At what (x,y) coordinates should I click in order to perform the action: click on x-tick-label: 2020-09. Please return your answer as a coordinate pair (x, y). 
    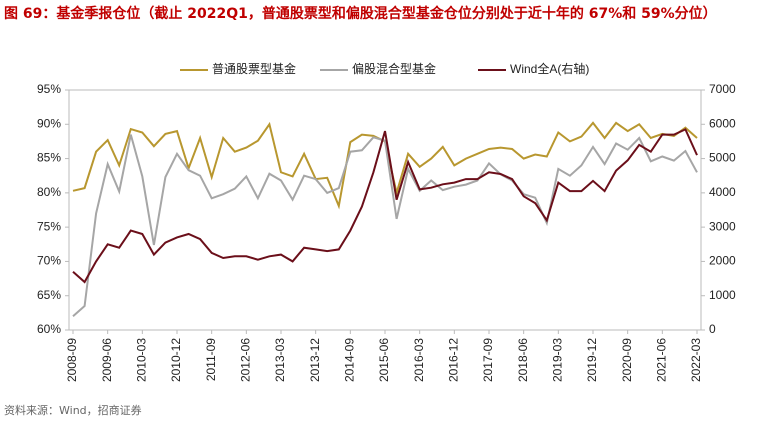
    Looking at the image, I should click on (627, 360).